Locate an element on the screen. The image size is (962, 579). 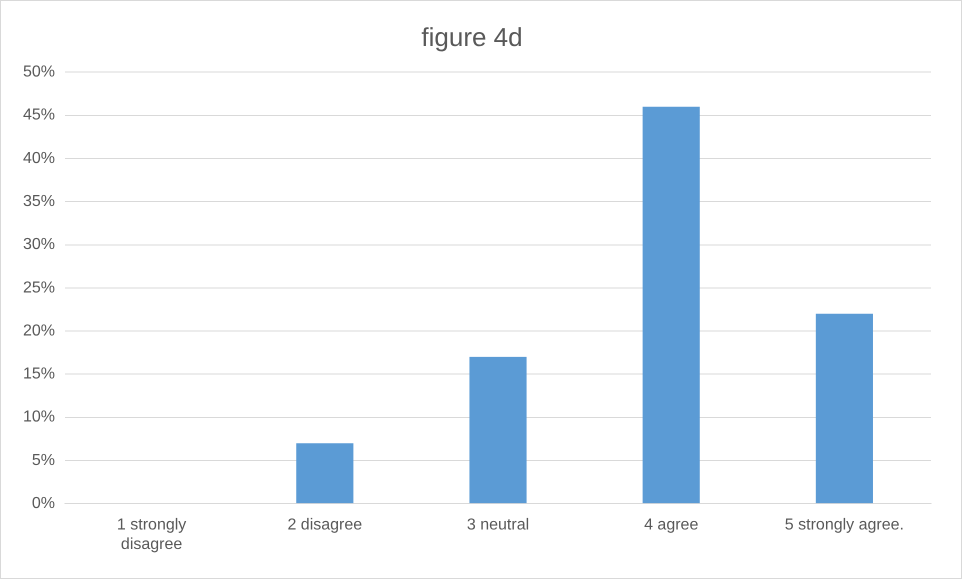
x-tick-label: 2 disagree is located at coordinates (324, 525).